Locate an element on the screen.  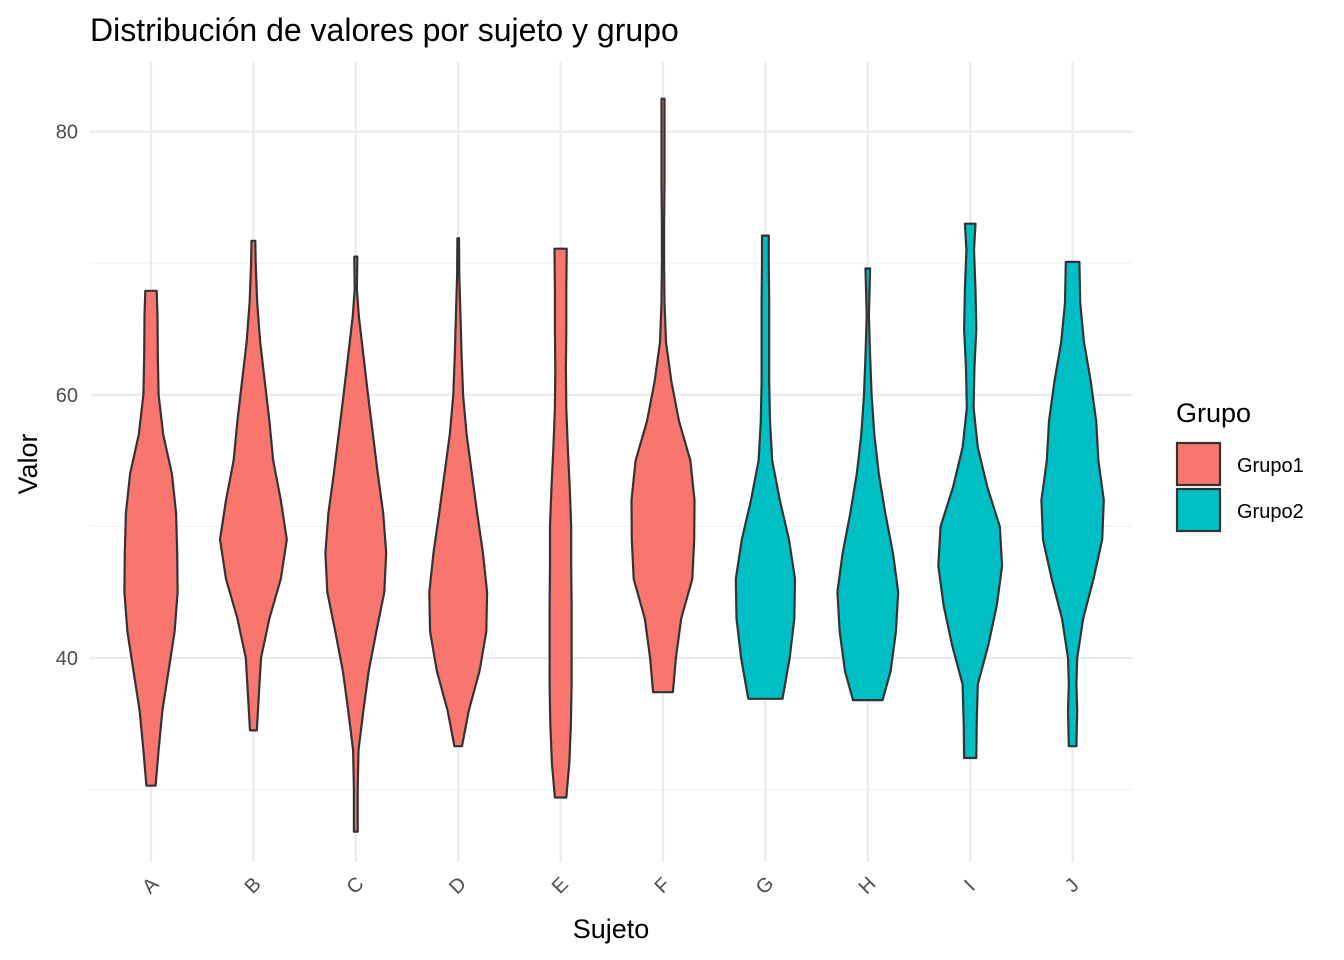
violin-d is located at coordinates (458, 492).